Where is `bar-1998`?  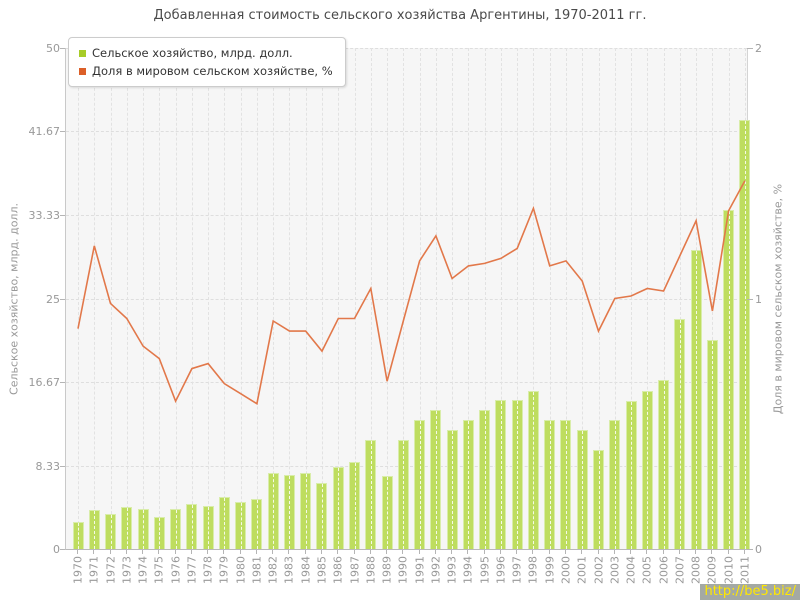 bar-1998 is located at coordinates (533, 469).